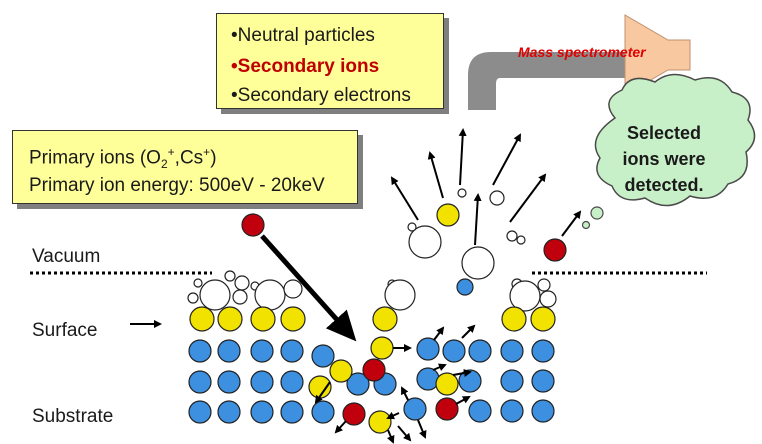 The width and height of the screenshot is (762, 444). What do you see at coordinates (487, 242) in the screenshot?
I see `sputtered-particles` at bounding box center [487, 242].